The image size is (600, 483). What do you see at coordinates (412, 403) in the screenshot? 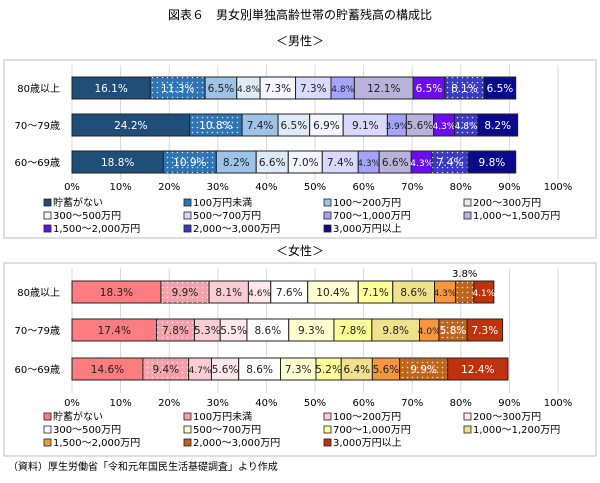
I see `x-tick-label: 70%` at bounding box center [412, 403].